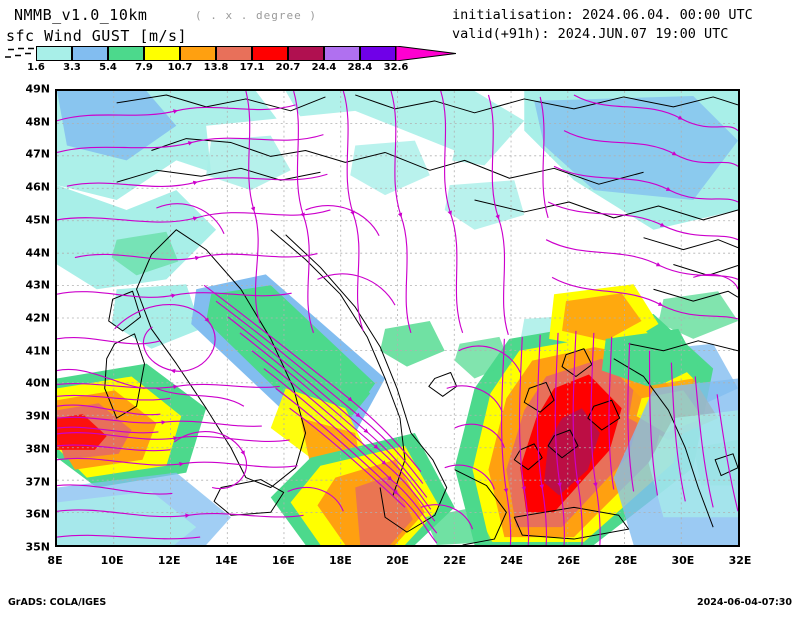 The height and width of the screenshot is (618, 800). I want to click on colorbar-legend: 1.6 3.3 5.4 7.9 10.7 13.8 17.1 20.7 24.4 28.4 32.6, so click(235, 59).